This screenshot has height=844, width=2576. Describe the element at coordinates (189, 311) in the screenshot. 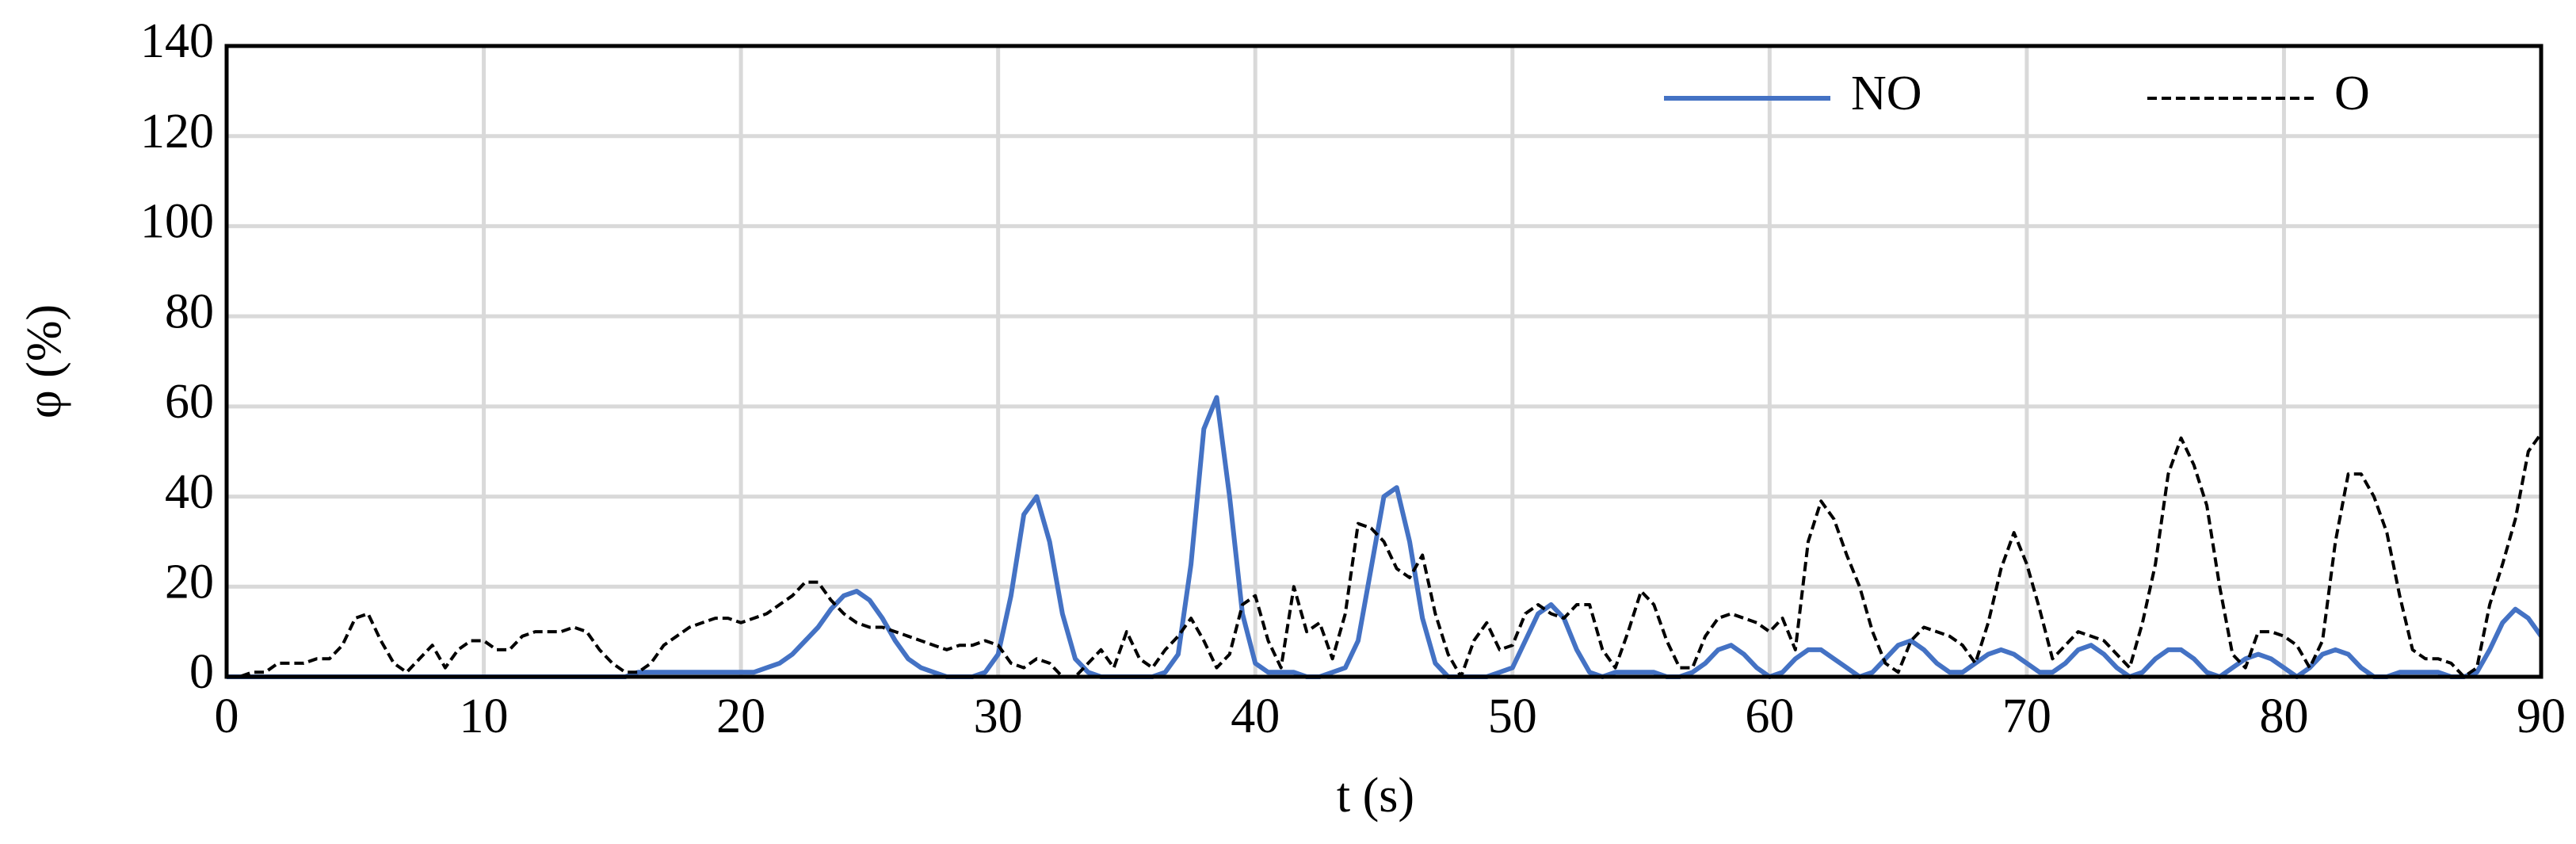

I see `y-tick-label: 80` at that location.